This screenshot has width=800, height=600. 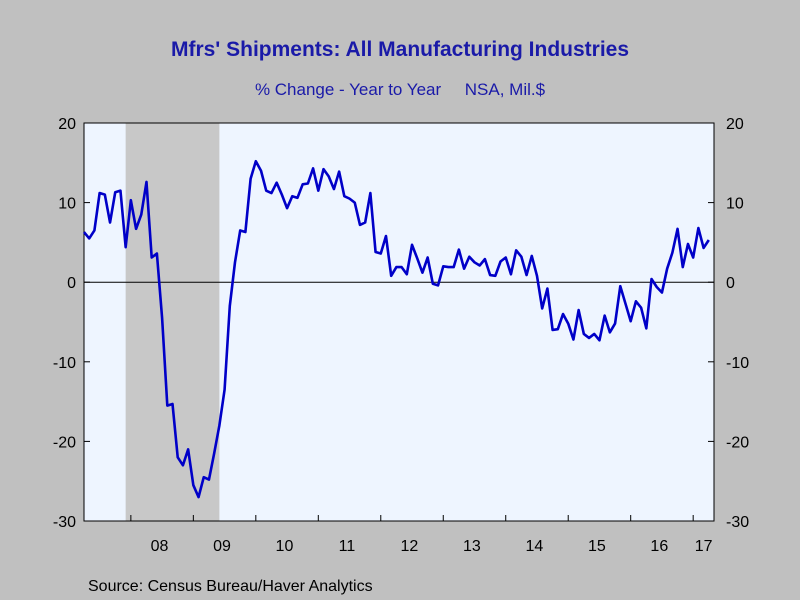 What do you see at coordinates (67, 124) in the screenshot?
I see `y-tick-label-left: 20` at bounding box center [67, 124].